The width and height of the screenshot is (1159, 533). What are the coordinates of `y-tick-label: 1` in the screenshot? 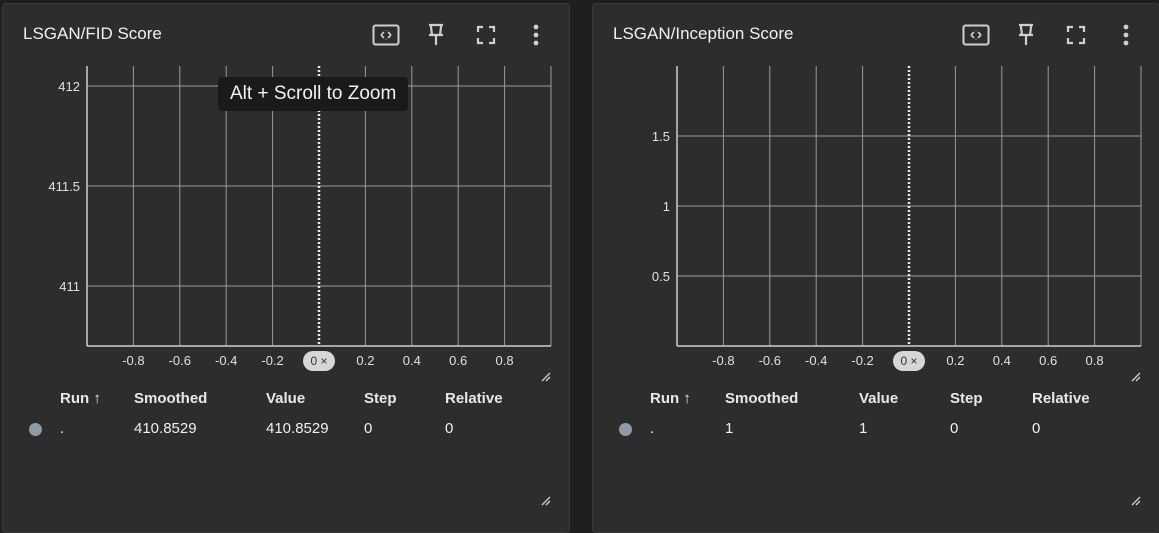 It's located at (666, 206).